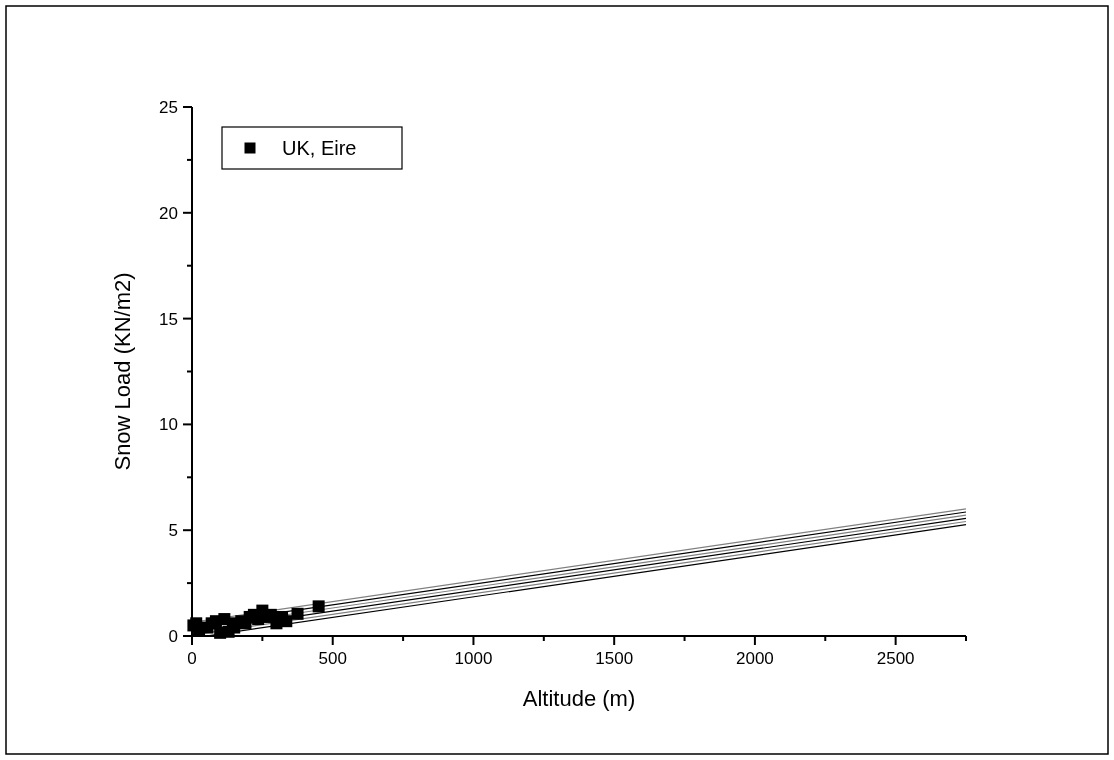 The width and height of the screenshot is (1114, 760). What do you see at coordinates (755, 658) in the screenshot?
I see `x-tick-label: 2000` at bounding box center [755, 658].